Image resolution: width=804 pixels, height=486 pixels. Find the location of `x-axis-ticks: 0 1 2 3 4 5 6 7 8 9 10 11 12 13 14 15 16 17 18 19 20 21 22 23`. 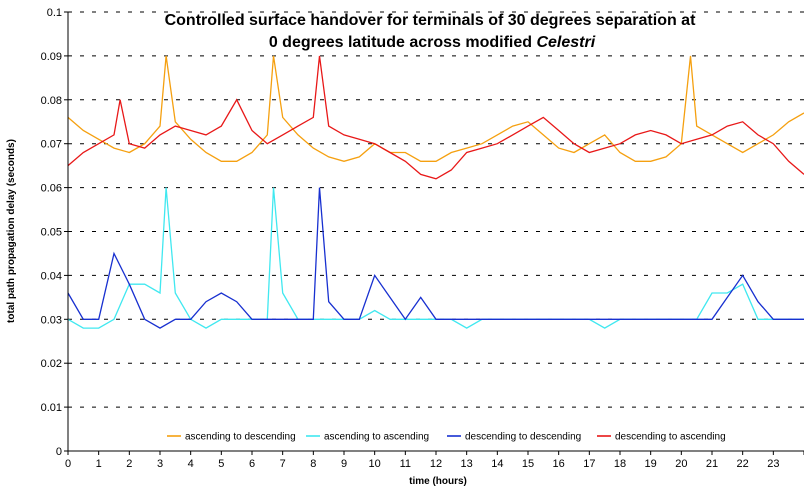

x-axis-ticks: 0 1 2 3 4 5 6 7 8 9 10 11 12 13 14 15 16 17 18 19 20 21 22 23 is located at coordinates (434, 460).